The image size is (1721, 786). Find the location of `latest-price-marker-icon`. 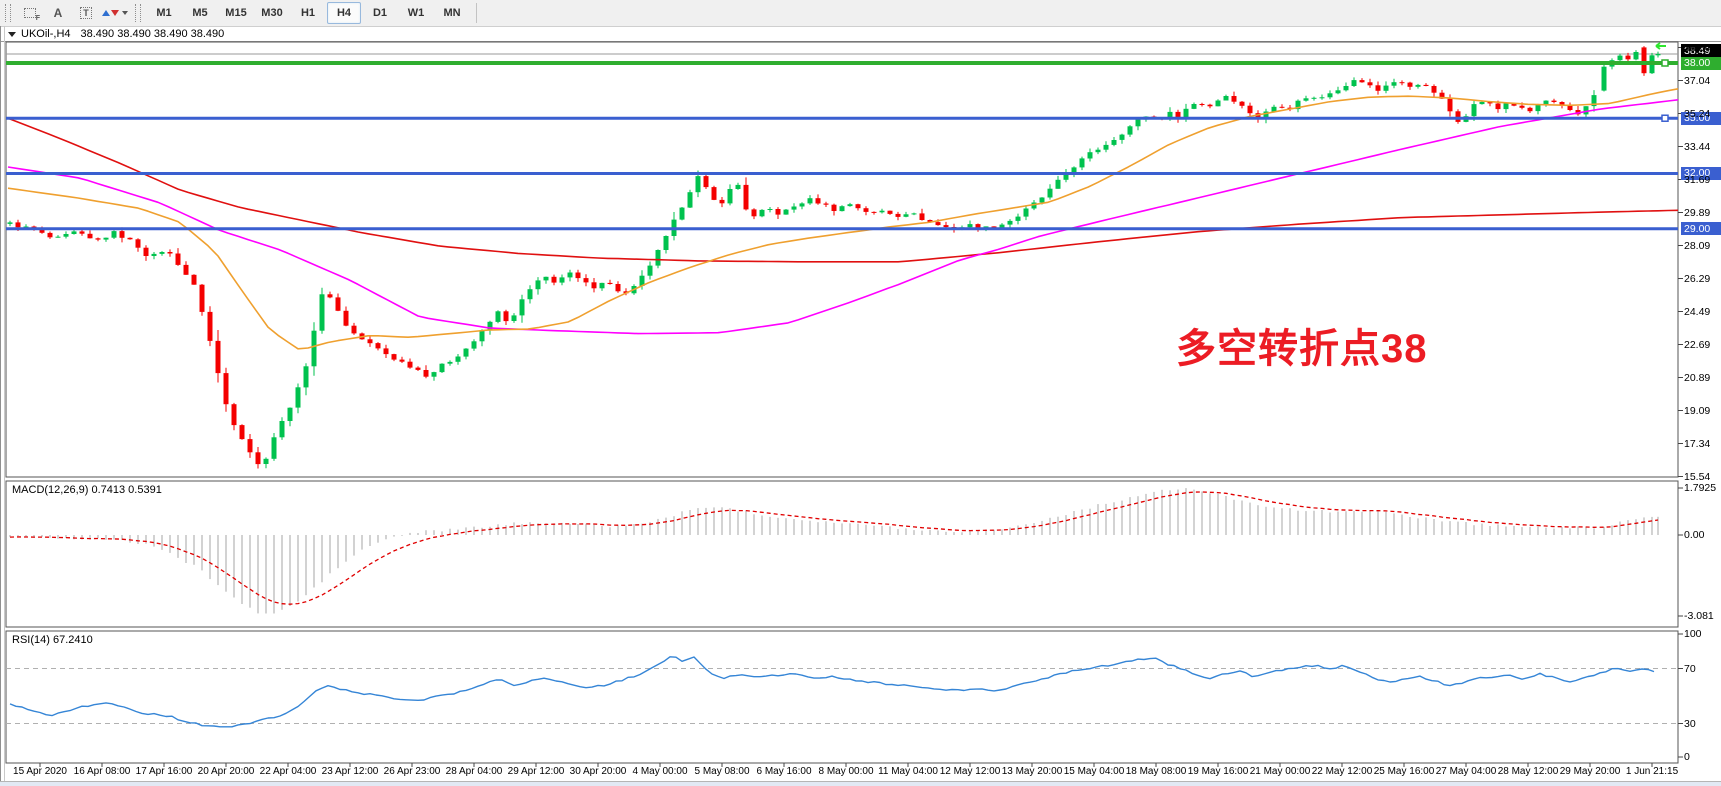

latest-price-marker-icon is located at coordinates (1660, 46).